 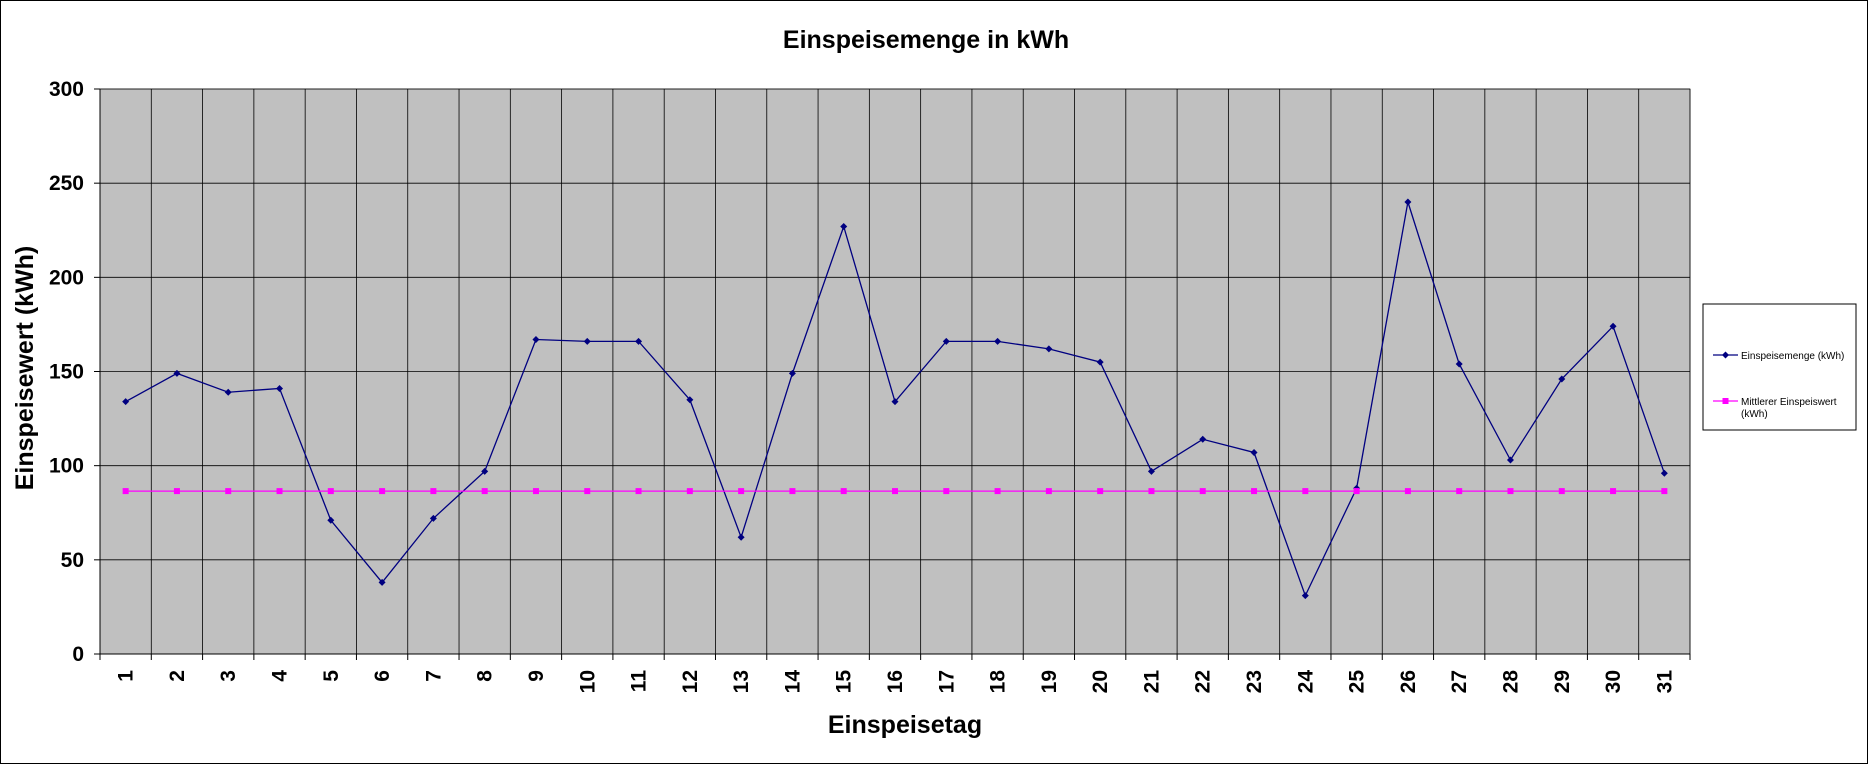 What do you see at coordinates (1510, 682) in the screenshot?
I see `x-tick-label-28: 28` at bounding box center [1510, 682].